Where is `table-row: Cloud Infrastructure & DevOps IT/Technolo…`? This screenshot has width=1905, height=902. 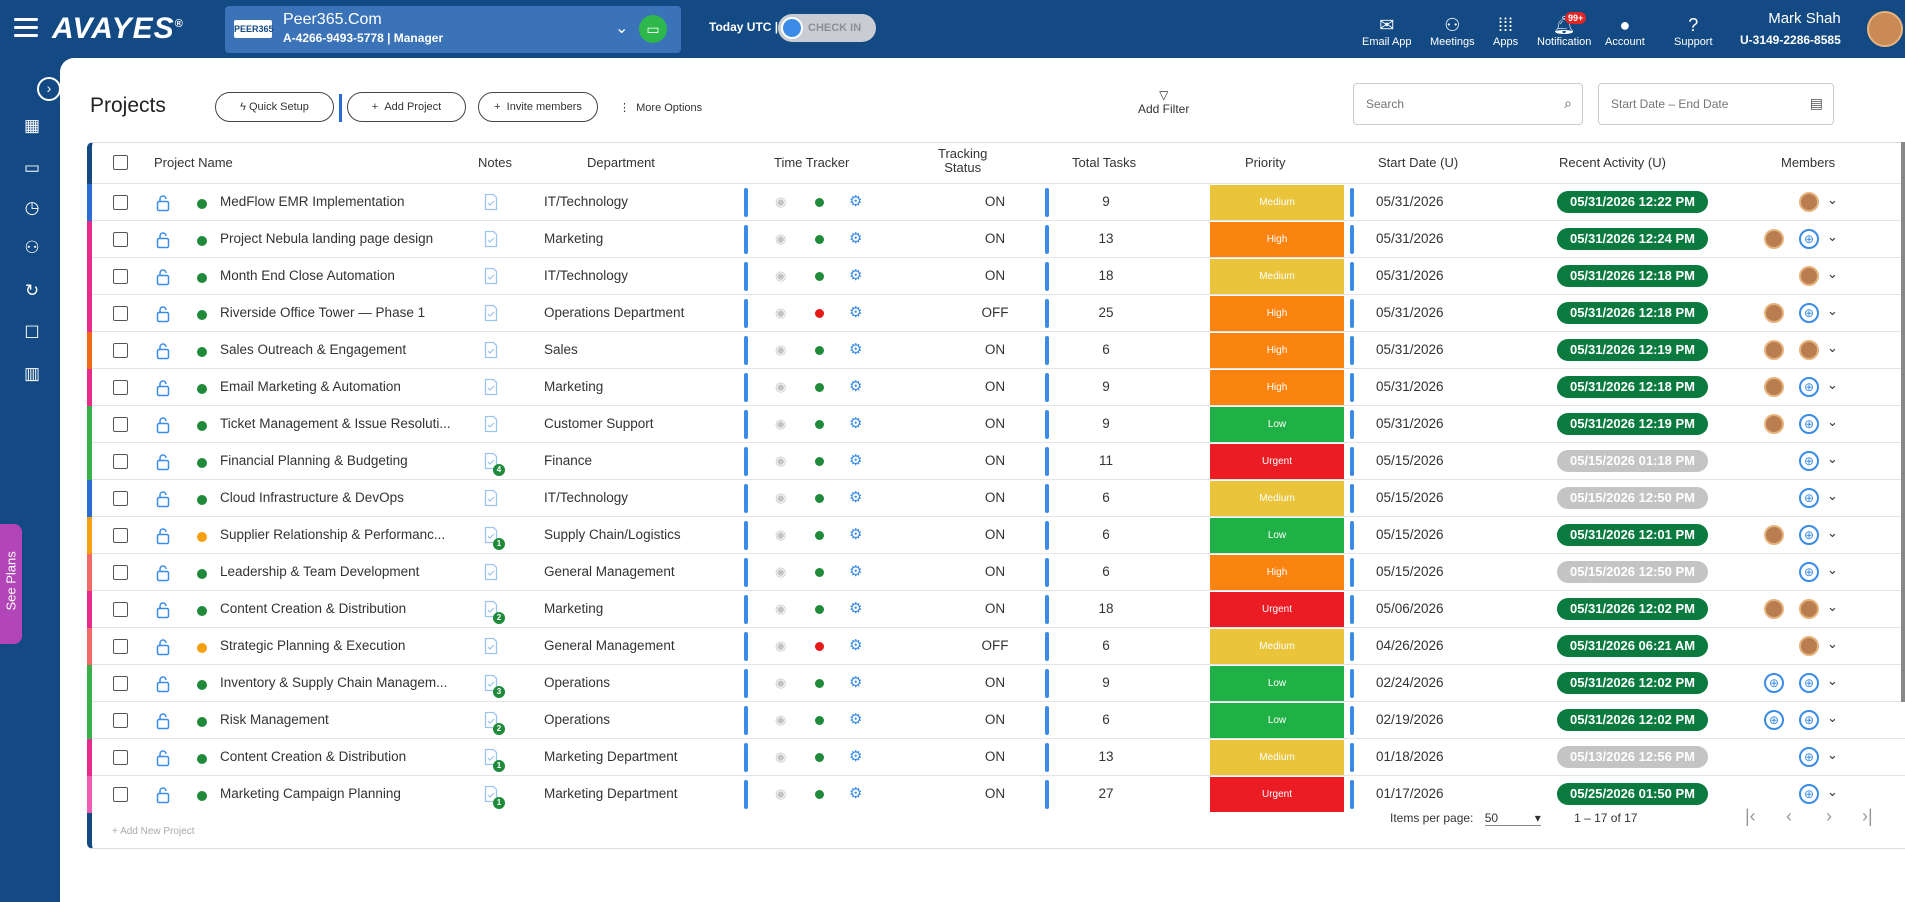 table-row: Cloud Infrastructure & DevOps IT/Technolo… is located at coordinates (996, 498).